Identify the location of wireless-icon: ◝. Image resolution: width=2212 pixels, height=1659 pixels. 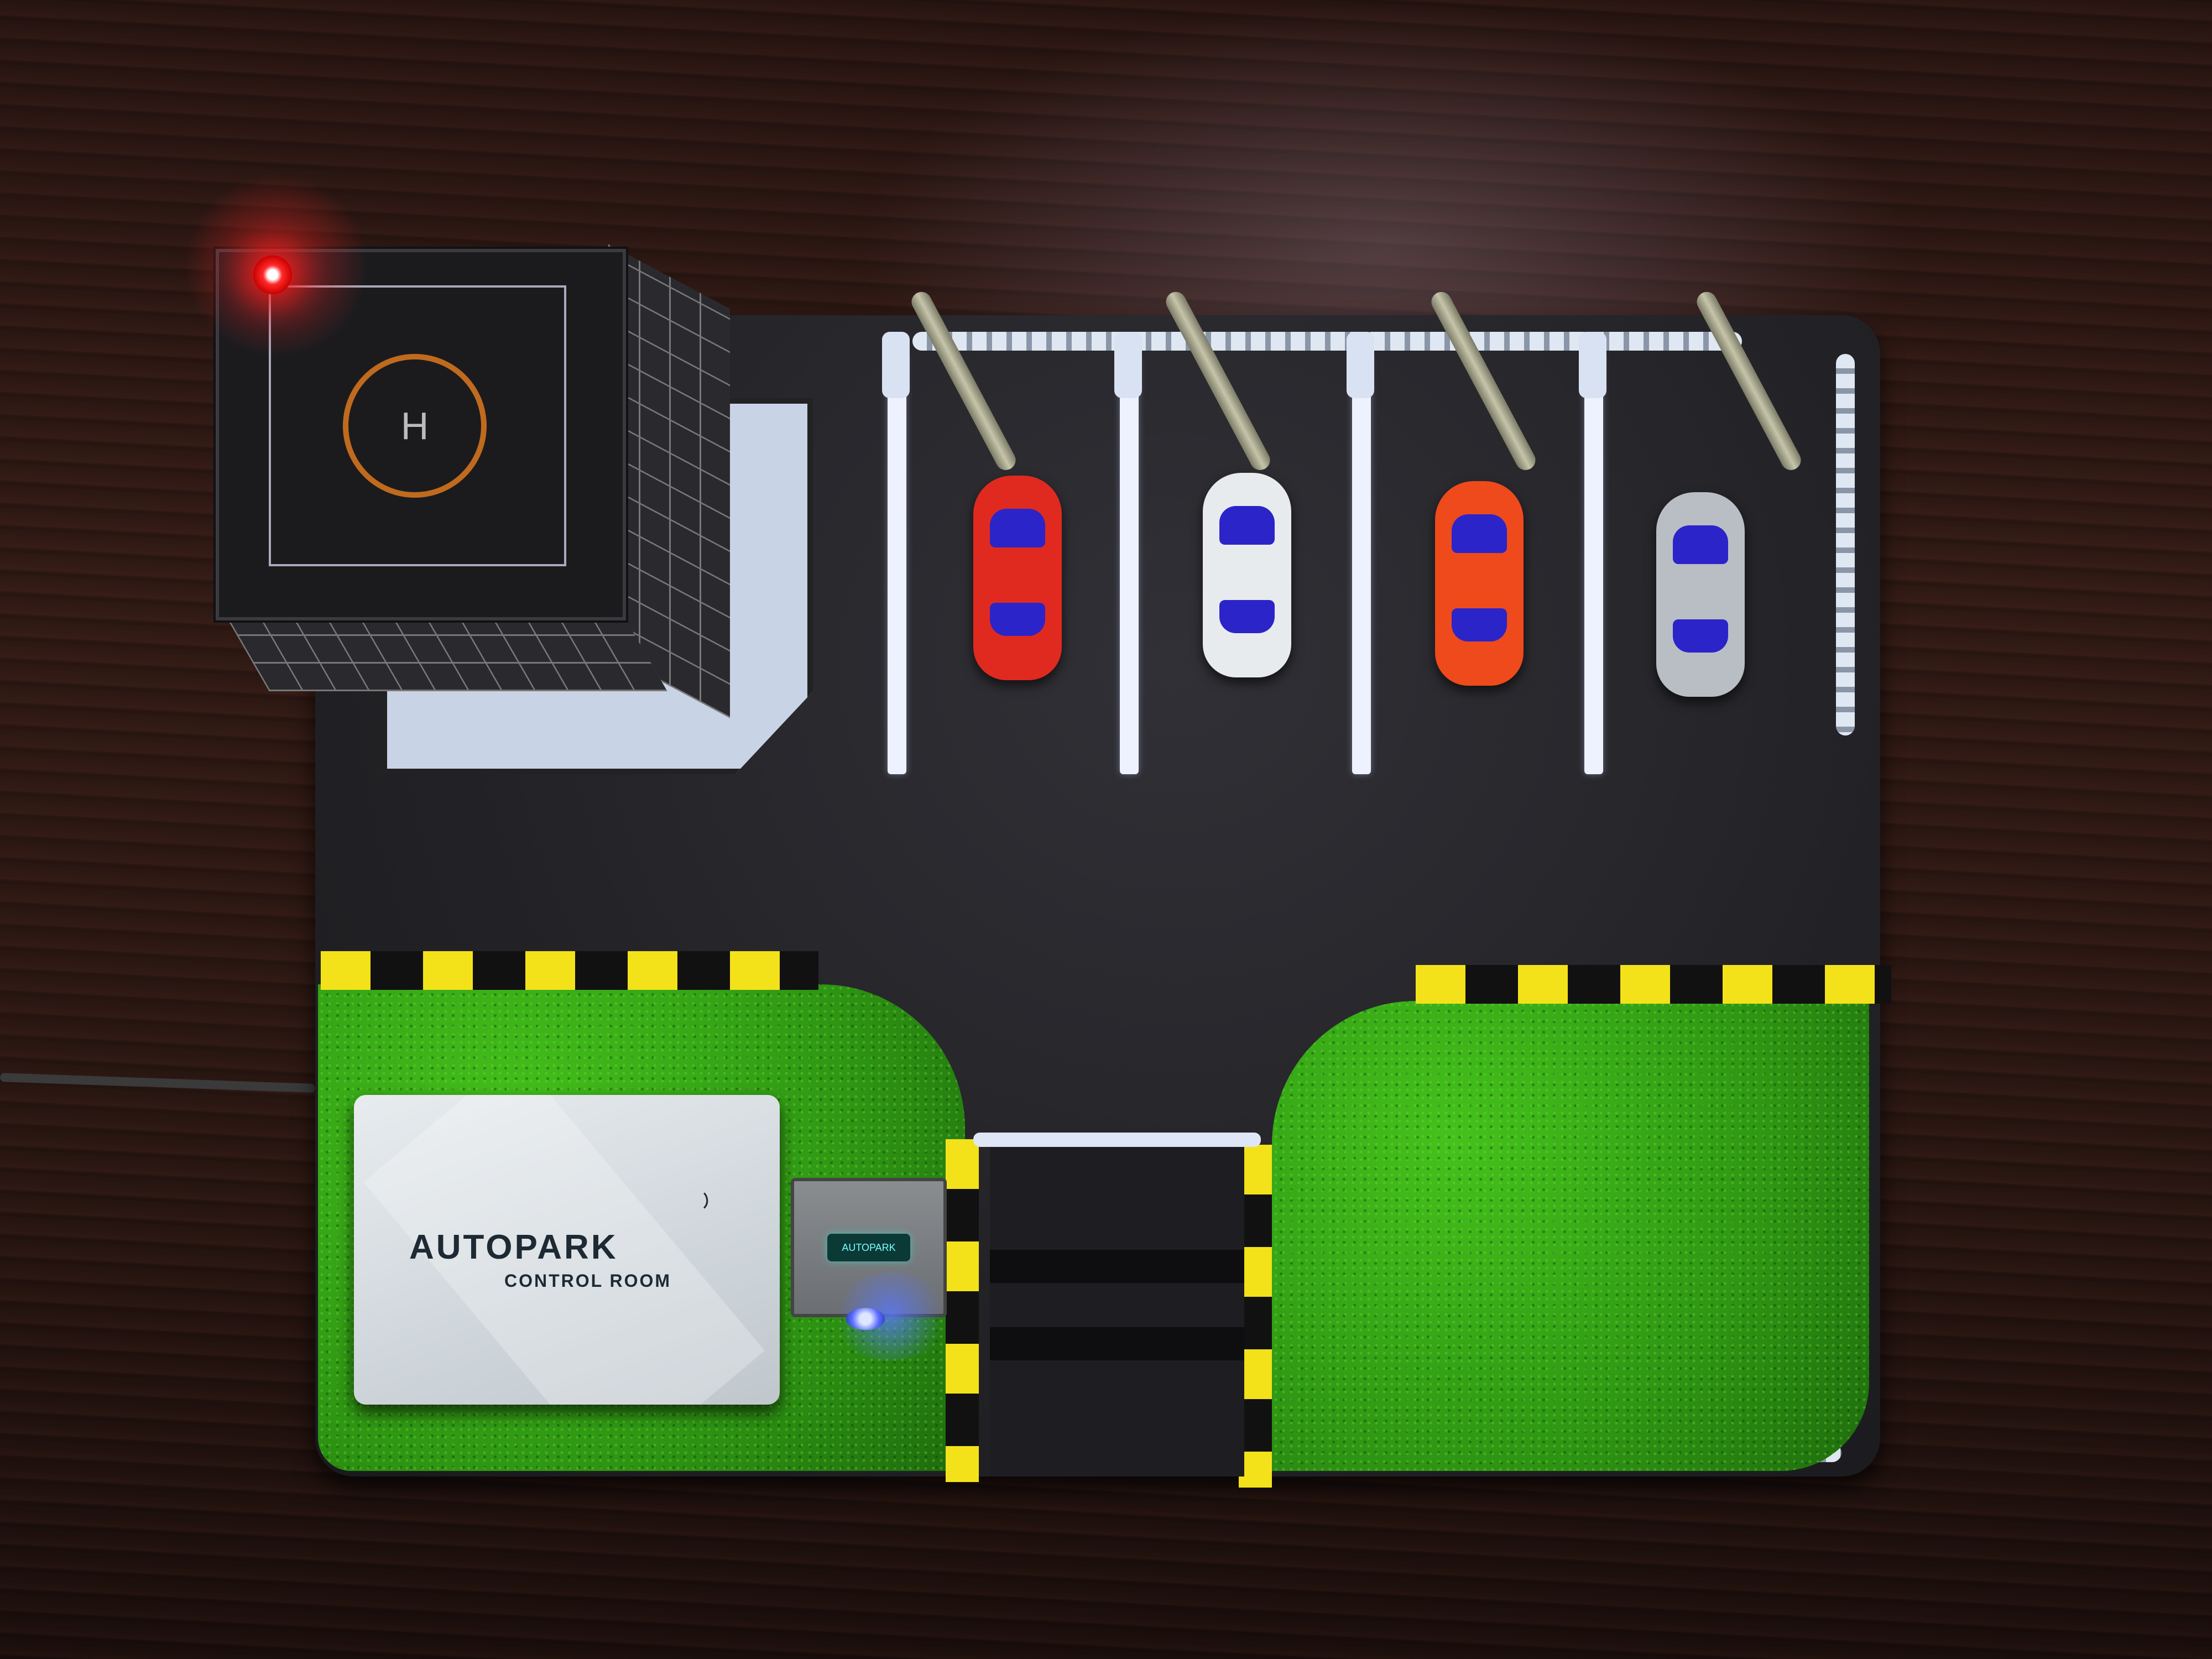
(702, 1203).